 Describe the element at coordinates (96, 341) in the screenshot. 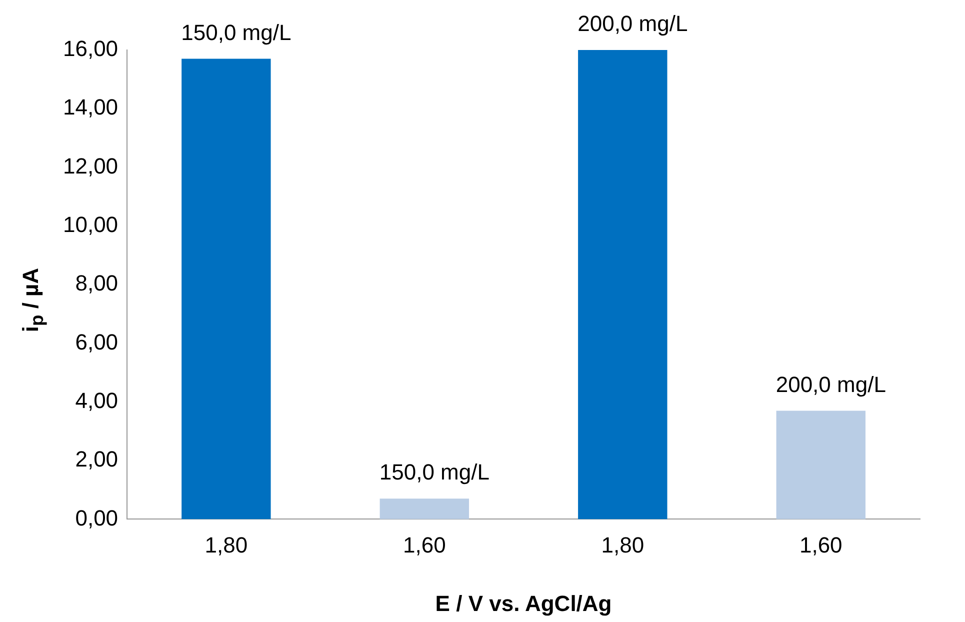

I see `y-tick-label: 6,00` at that location.